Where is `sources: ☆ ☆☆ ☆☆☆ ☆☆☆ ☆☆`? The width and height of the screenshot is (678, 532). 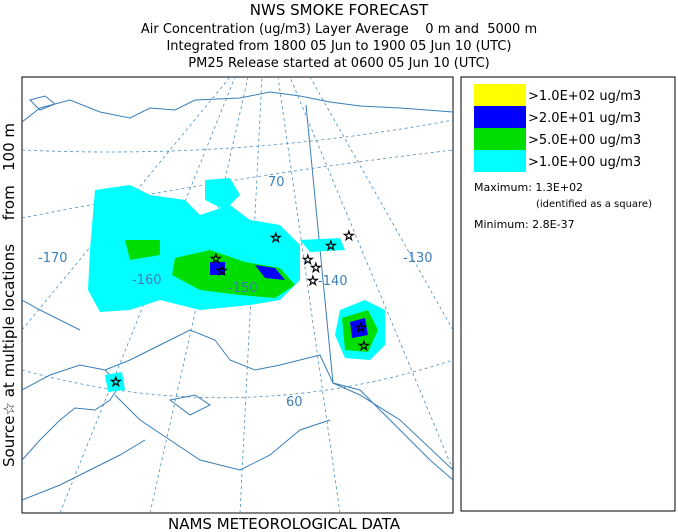
sources: ☆ ☆☆ ☆☆☆ ☆☆☆ ☆☆ is located at coordinates (240, 310).